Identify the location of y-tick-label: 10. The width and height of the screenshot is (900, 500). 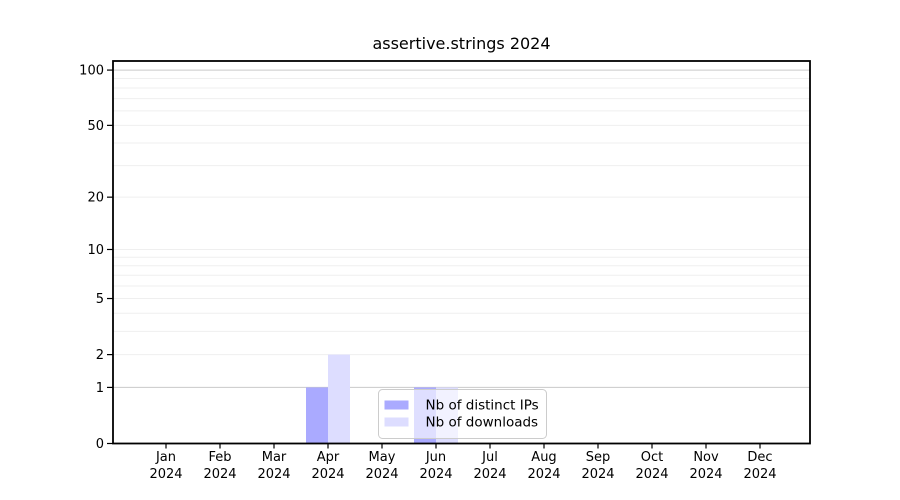
(95, 250).